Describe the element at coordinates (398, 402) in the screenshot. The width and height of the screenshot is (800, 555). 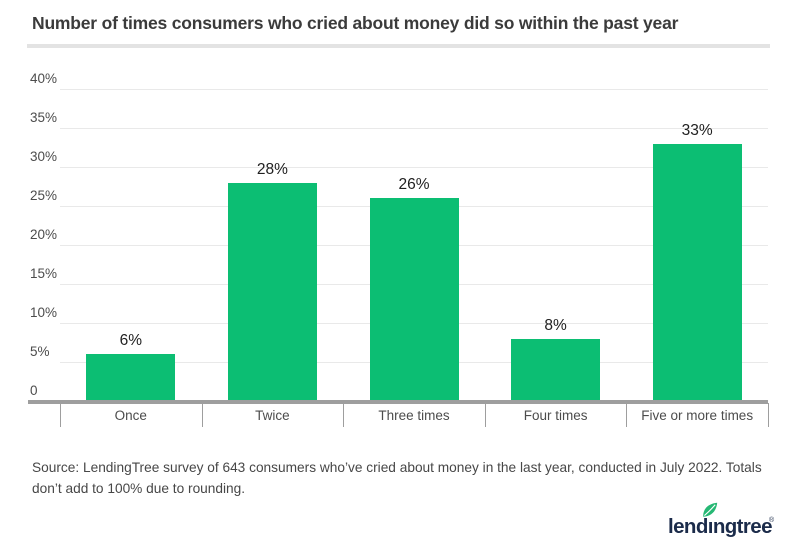
I see `x-axis-line` at that location.